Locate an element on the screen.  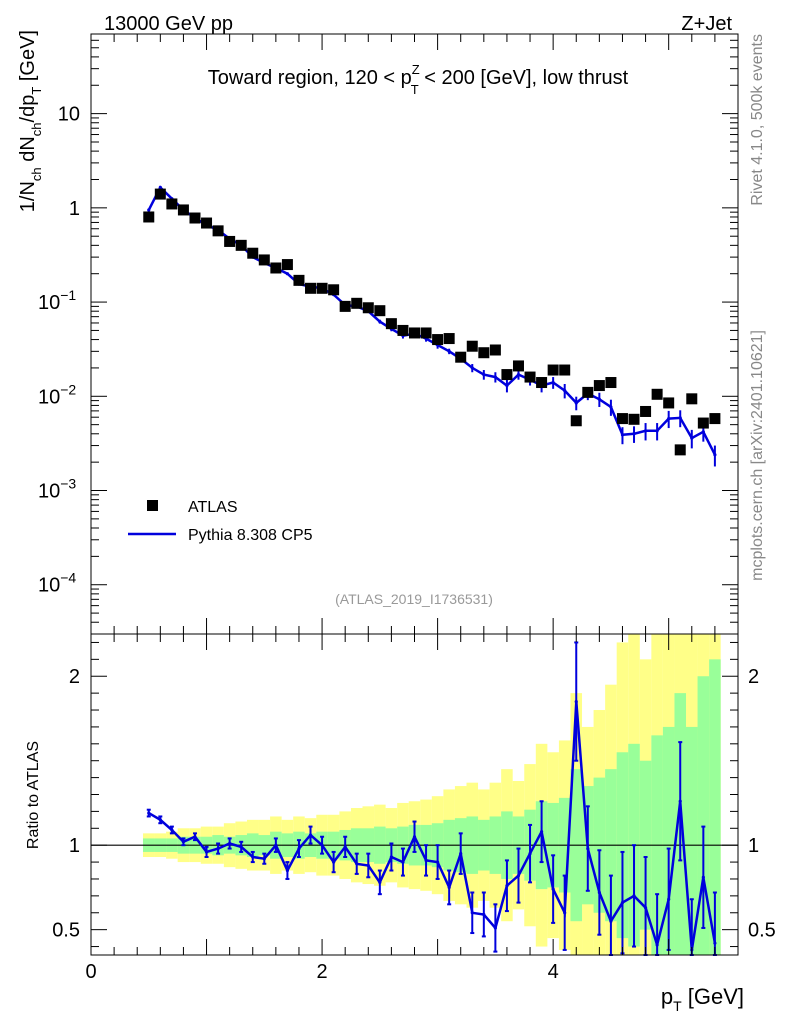
y-tick-label: 10⁻⁴ is located at coordinates (57, 583).